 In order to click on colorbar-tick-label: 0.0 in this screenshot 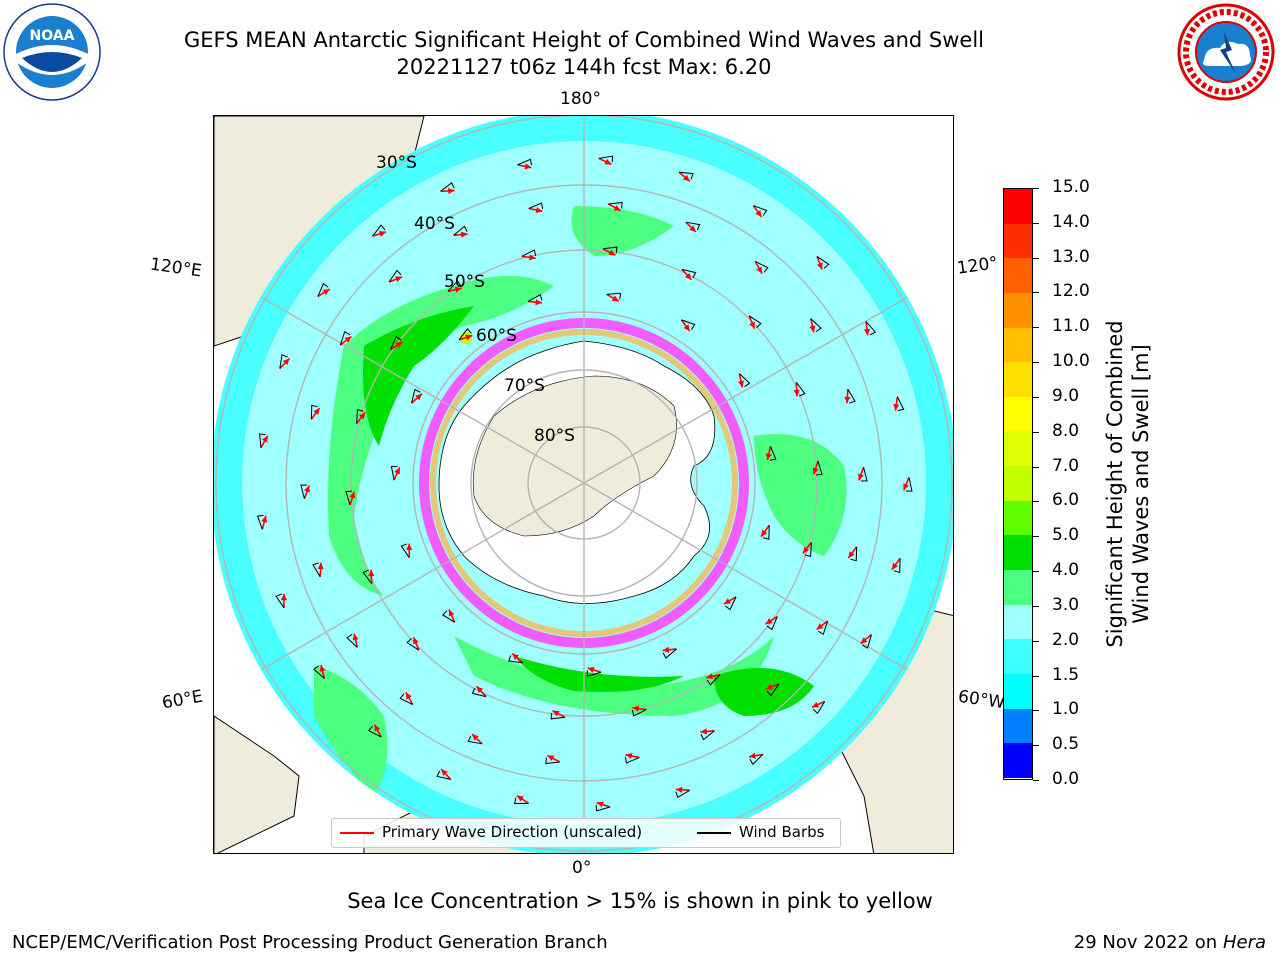, I will do `click(1066, 779)`.